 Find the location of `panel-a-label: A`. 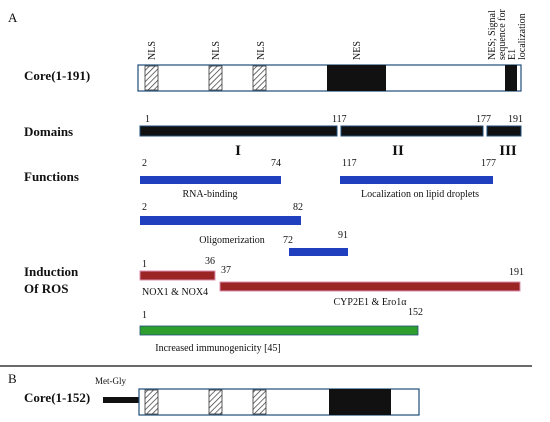

panel-a-label: A is located at coordinates (13, 17).